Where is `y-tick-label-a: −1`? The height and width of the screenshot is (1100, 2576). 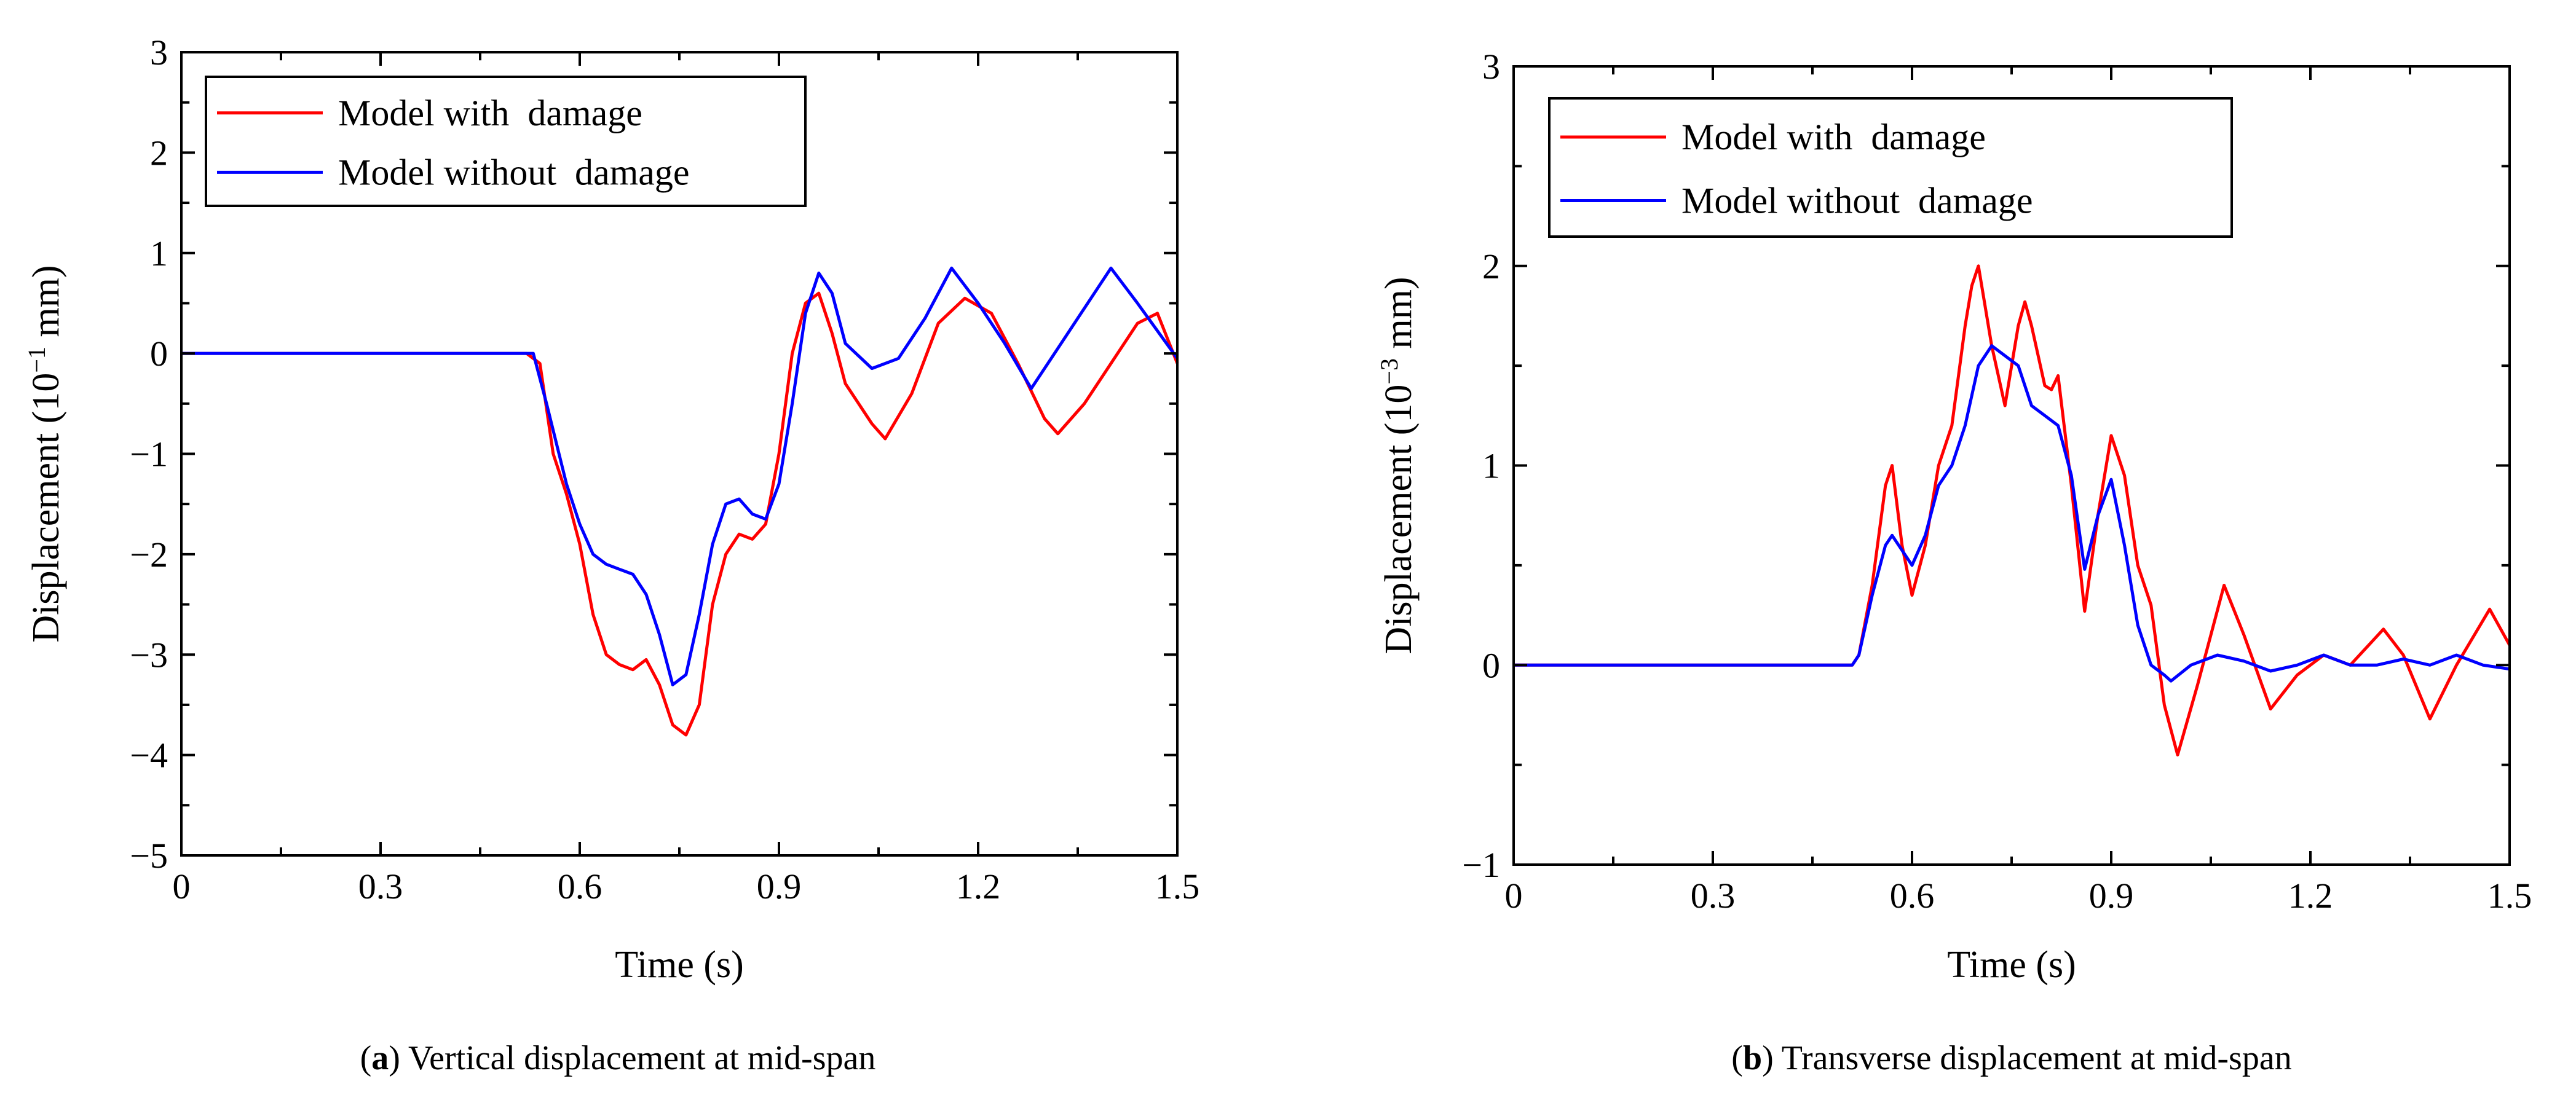 y-tick-label-a: −1 is located at coordinates (149, 454).